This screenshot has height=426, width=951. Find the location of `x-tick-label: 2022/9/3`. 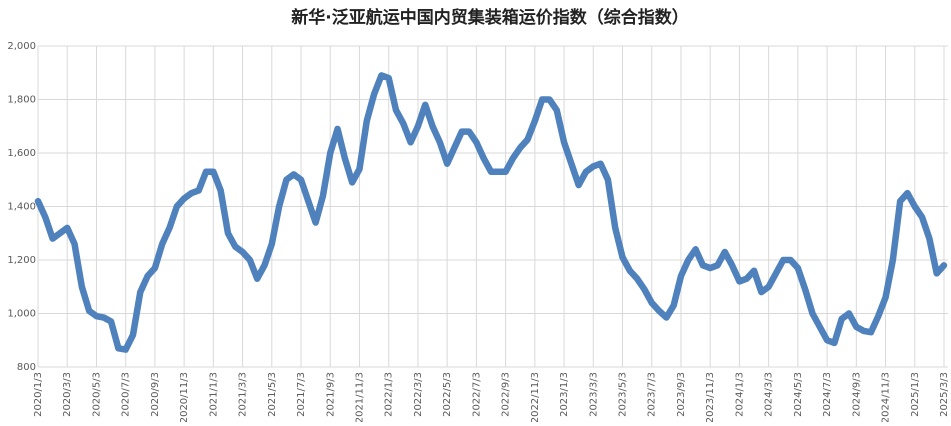

x-tick-label: 2022/9/3 is located at coordinates (506, 394).